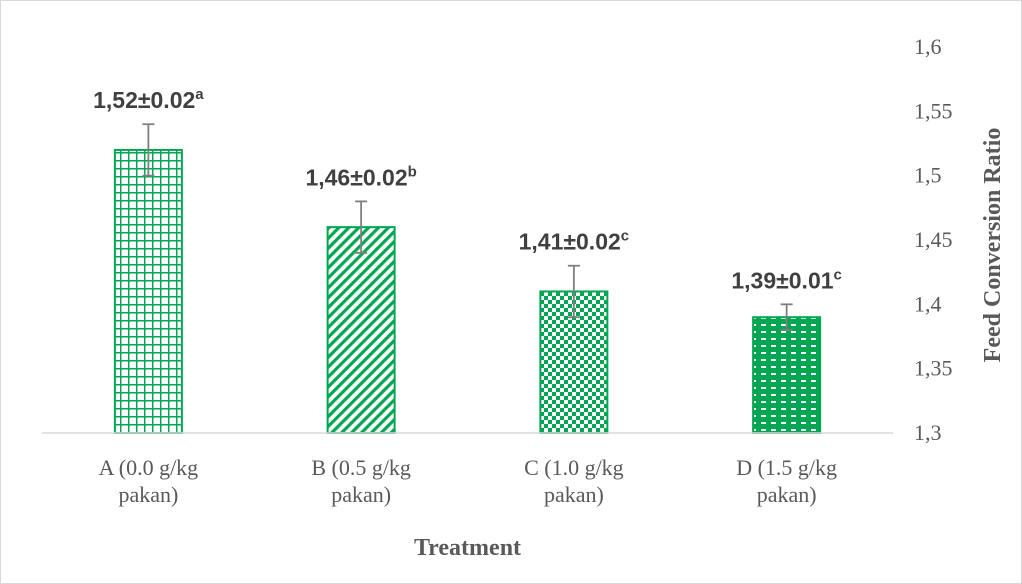  What do you see at coordinates (993, 245) in the screenshot?
I see `y-axis-title: Feed Conversion Ratio` at bounding box center [993, 245].